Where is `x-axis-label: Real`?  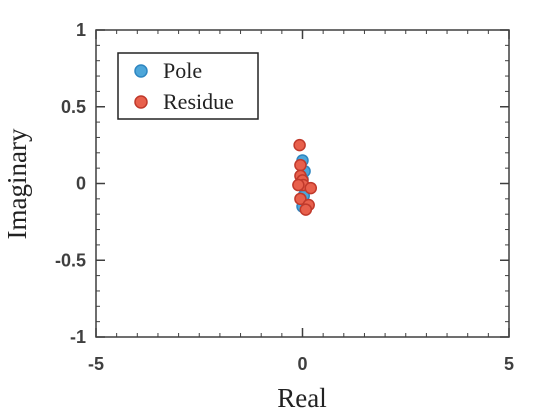
x-axis-label: Real is located at coordinates (301, 398).